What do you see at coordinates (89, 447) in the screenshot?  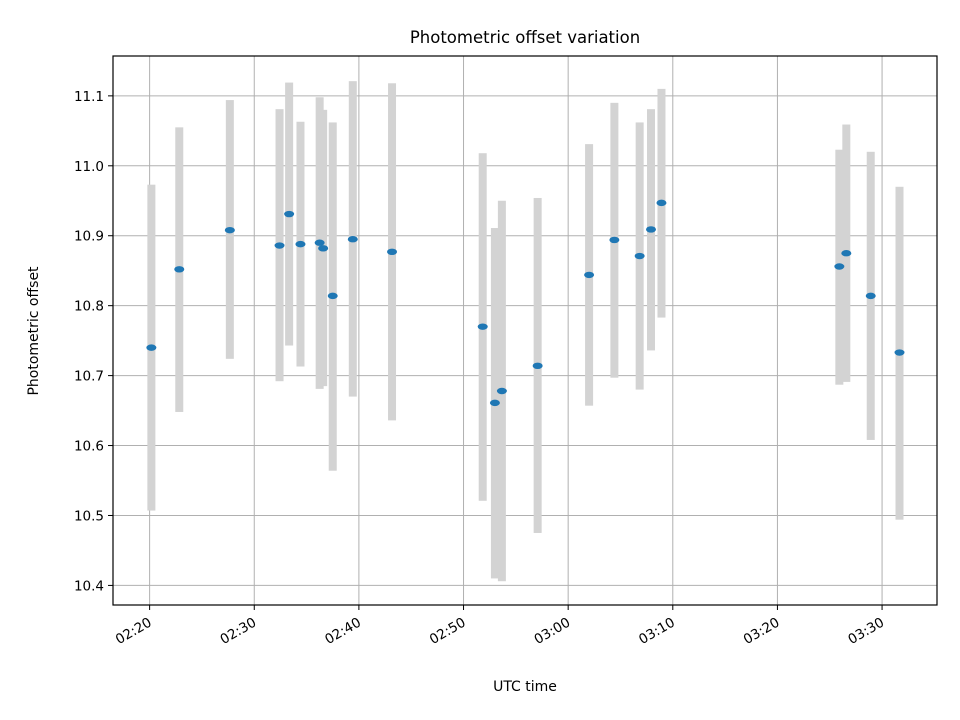 I see `y-tick-label: 10.6` at bounding box center [89, 447].